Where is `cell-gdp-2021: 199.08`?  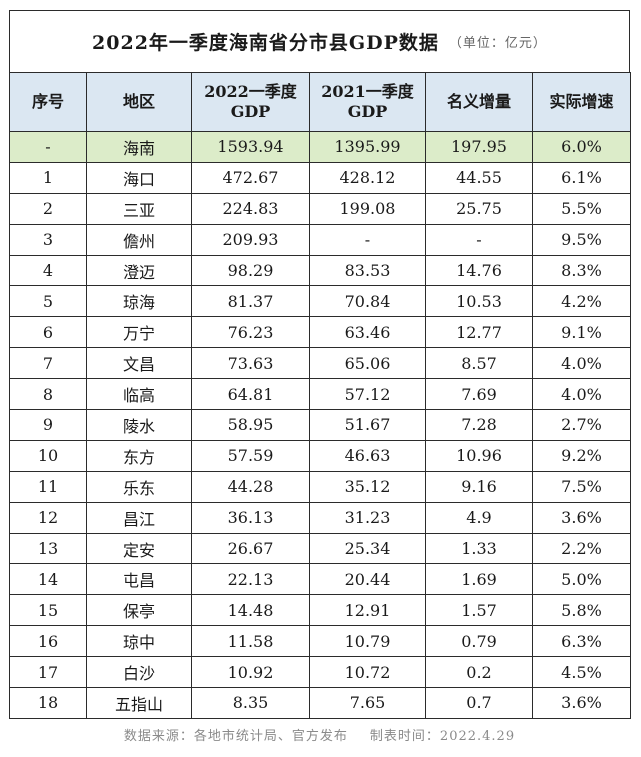
cell-gdp-2021: 199.08 is located at coordinates (367, 208).